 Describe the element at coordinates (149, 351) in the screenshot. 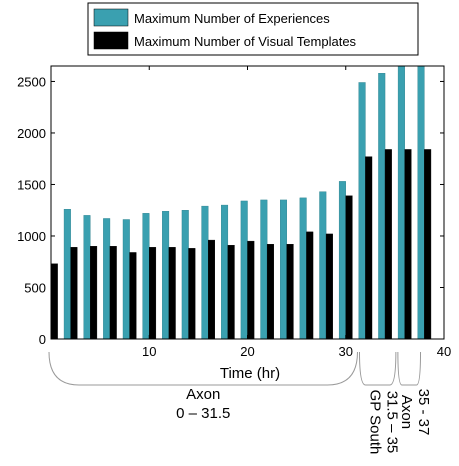

I see `x-tick-label: 10` at that location.